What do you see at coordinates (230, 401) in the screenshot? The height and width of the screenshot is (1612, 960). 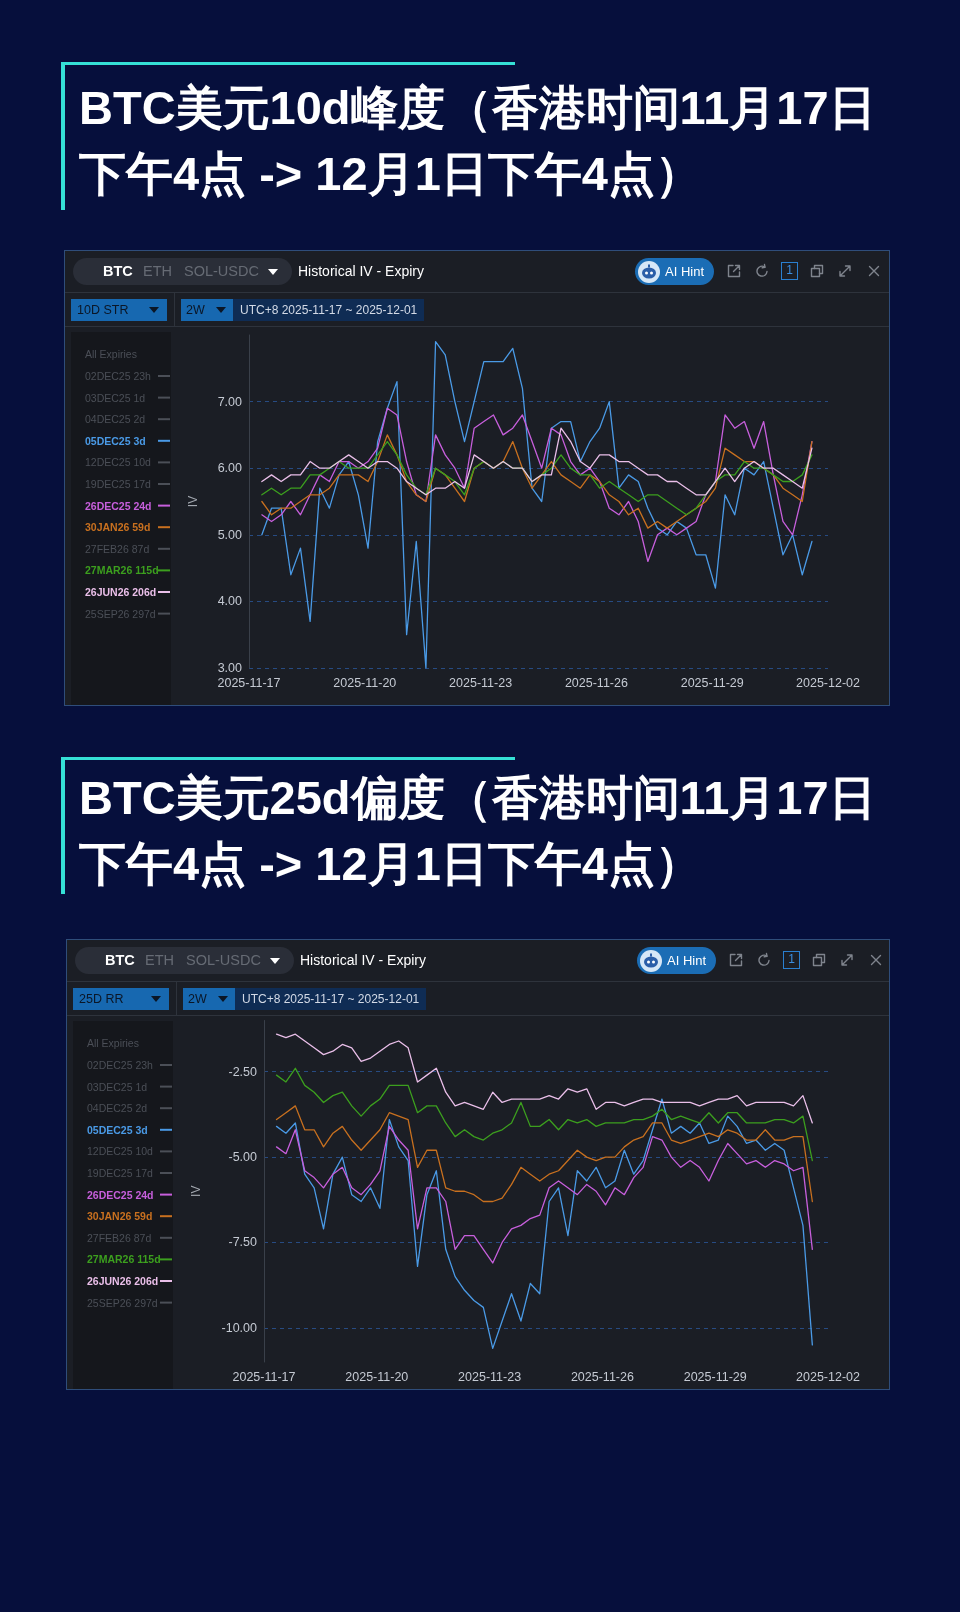 I see `y-tick-label: 7.00` at bounding box center [230, 401].